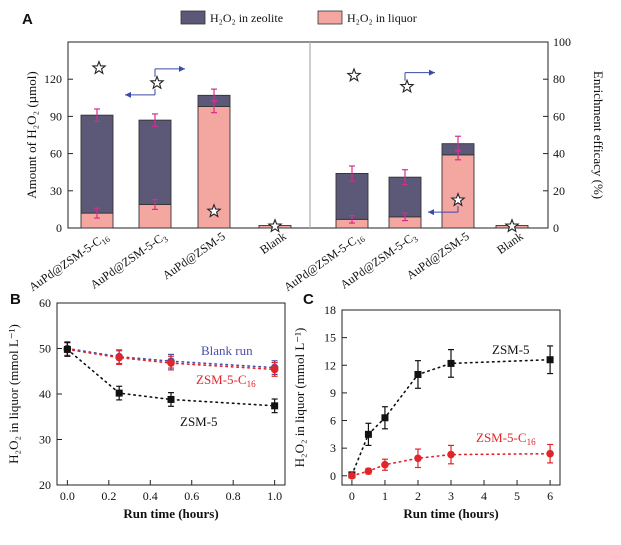  What do you see at coordinates (333, 421) in the screenshot?
I see `y-tick-label: 6` at bounding box center [333, 421].